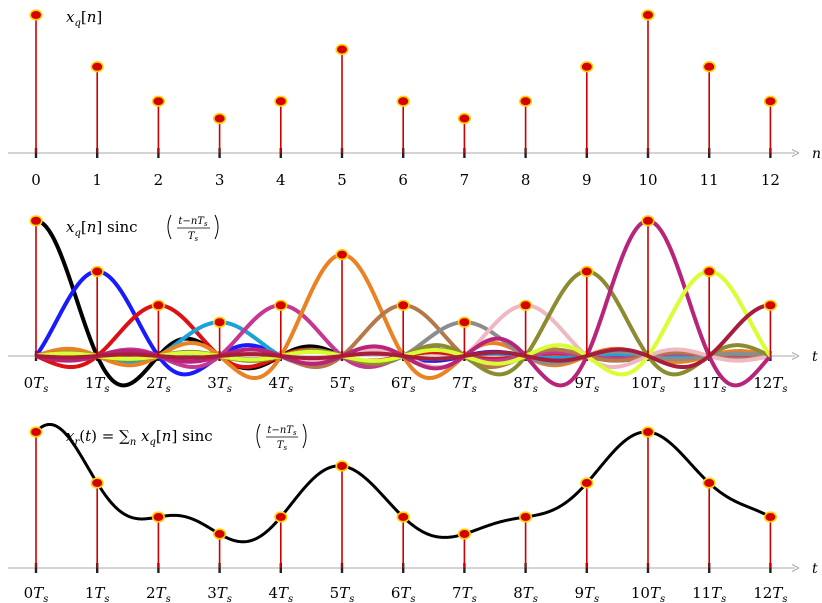  Describe the element at coordinates (526, 180) in the screenshot. I see `tick-label: 8` at that location.